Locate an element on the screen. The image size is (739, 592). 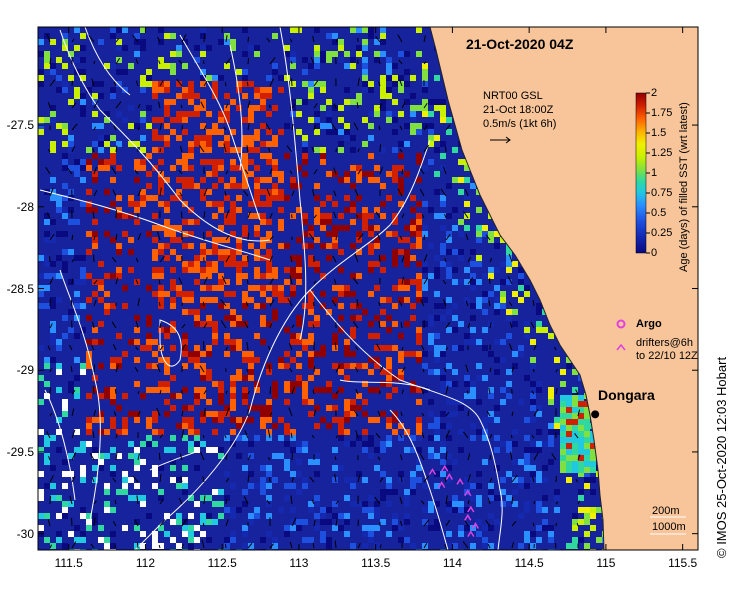
colorbar is located at coordinates (641, 173).